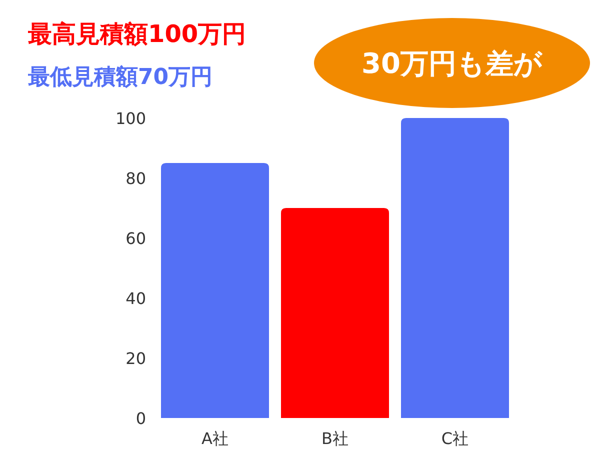  What do you see at coordinates (215, 438) in the screenshot?
I see `xtick: A社` at bounding box center [215, 438].